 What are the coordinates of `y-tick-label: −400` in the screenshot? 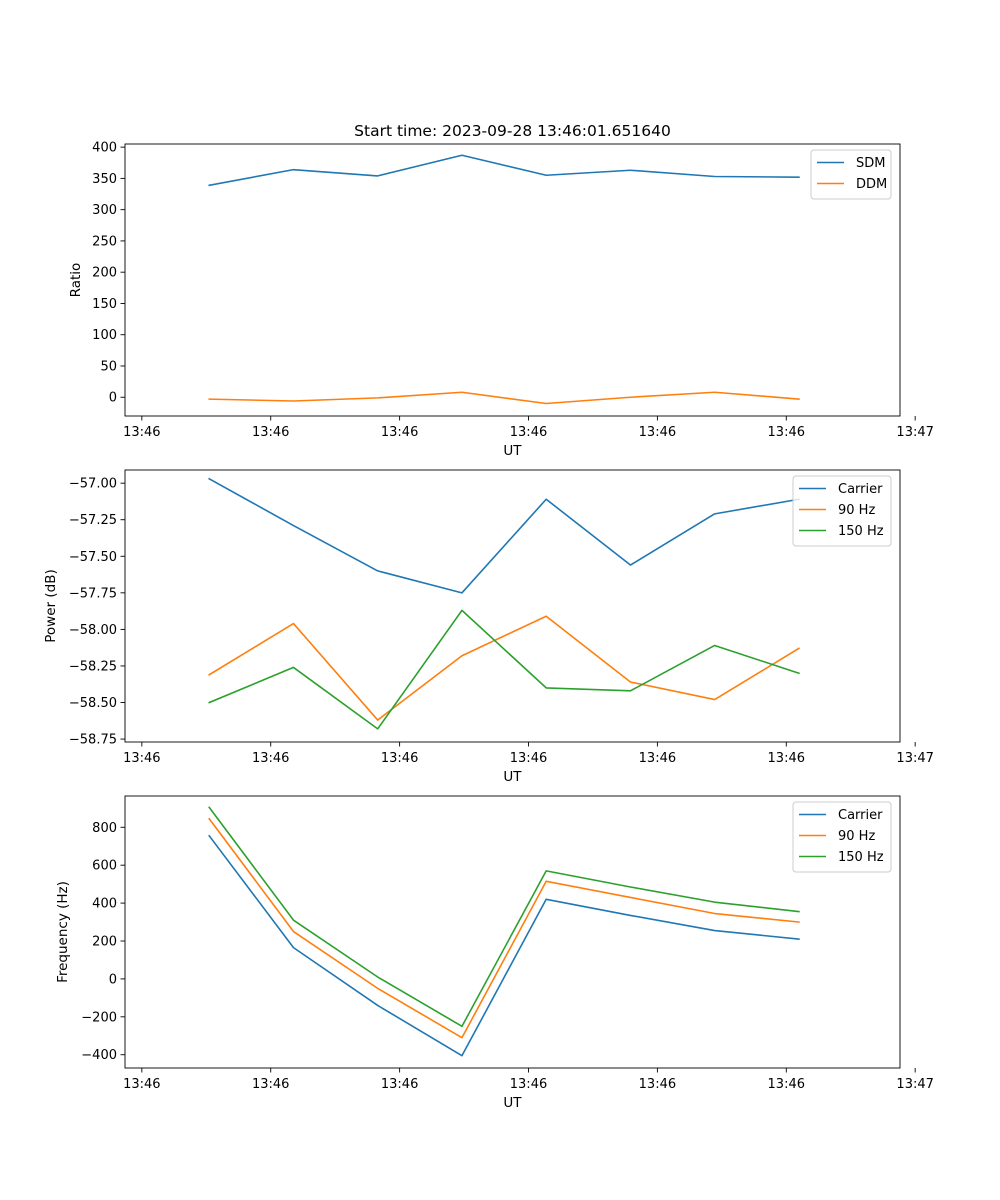 It's located at (99, 1055).